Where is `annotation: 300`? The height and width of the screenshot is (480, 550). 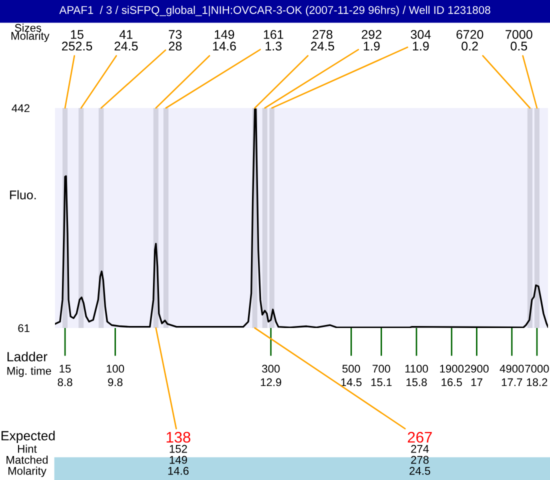 annotation: 300 is located at coordinates (271, 368).